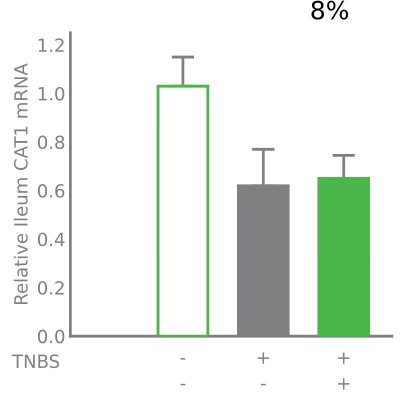 The width and height of the screenshot is (402, 410). What do you see at coordinates (51, 45) in the screenshot?
I see `y-tick-label: 1.2` at bounding box center [51, 45].